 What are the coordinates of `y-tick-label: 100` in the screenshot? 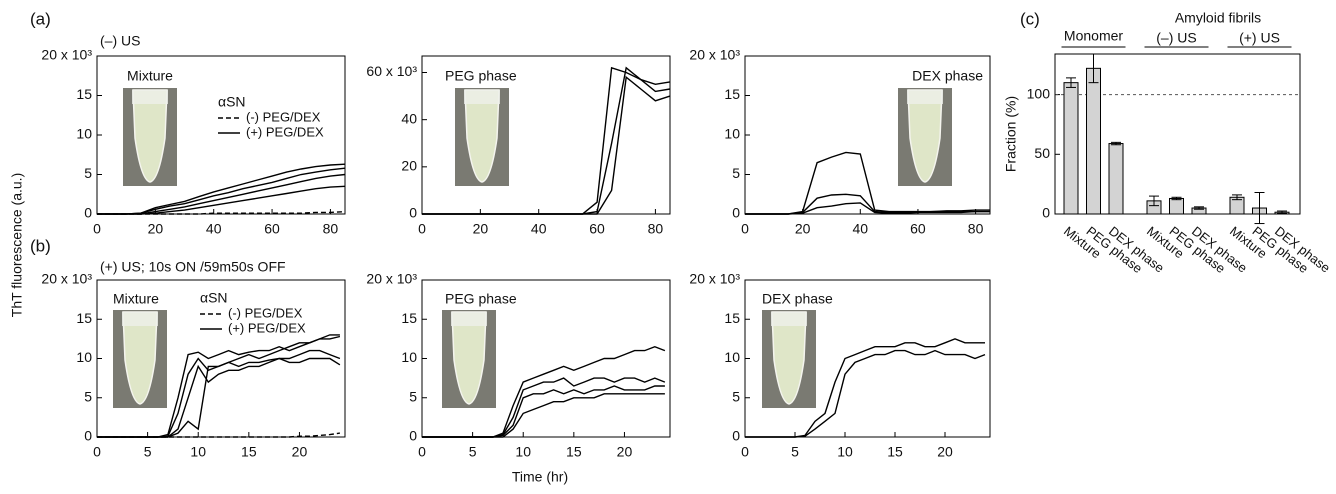 It's located at (1039, 93).